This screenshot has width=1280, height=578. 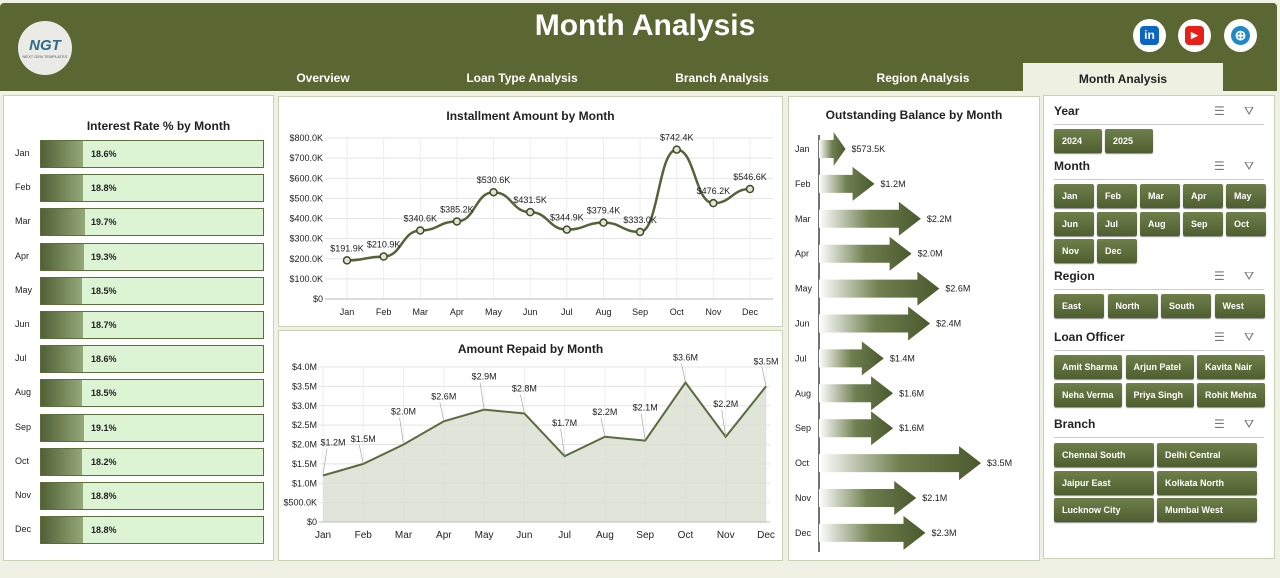 What do you see at coordinates (1231, 367) in the screenshot?
I see `loan-officer-slicer-item: Kavita Nair` at bounding box center [1231, 367].